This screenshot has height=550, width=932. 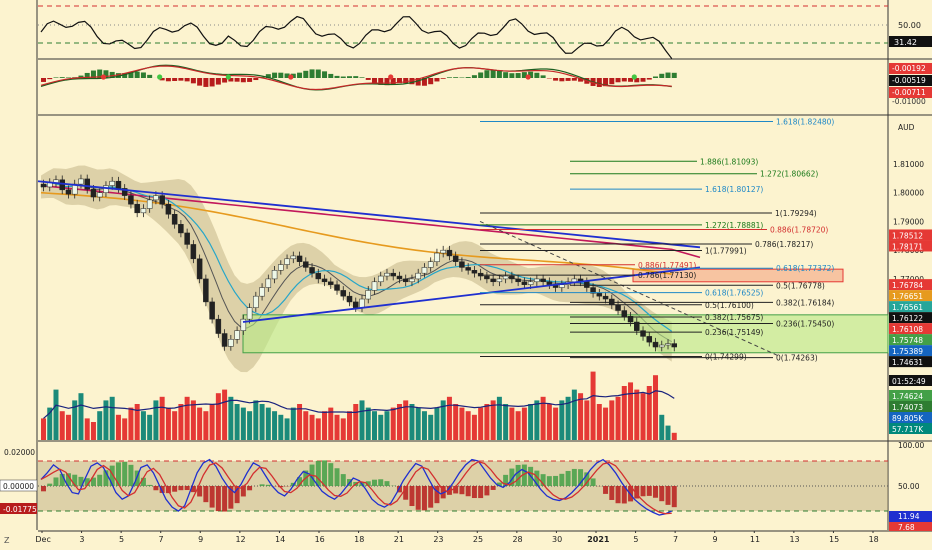 I want to click on x-axis-tick: 14, so click(x=280, y=539).